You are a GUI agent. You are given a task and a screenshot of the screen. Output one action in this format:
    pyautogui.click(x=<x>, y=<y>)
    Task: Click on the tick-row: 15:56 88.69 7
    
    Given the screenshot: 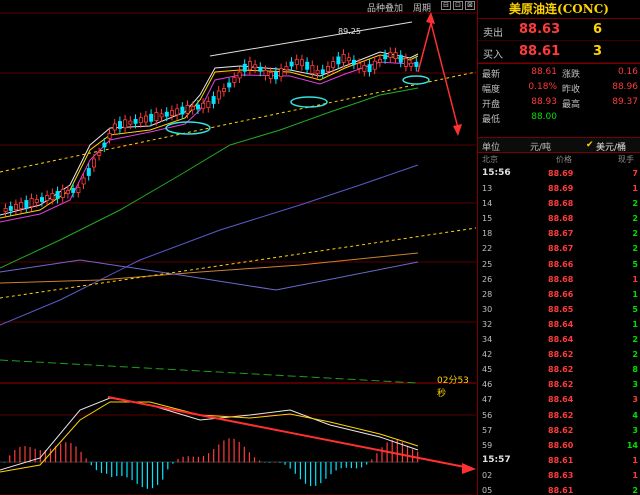 What is the action you would take?
    pyautogui.click(x=559, y=173)
    